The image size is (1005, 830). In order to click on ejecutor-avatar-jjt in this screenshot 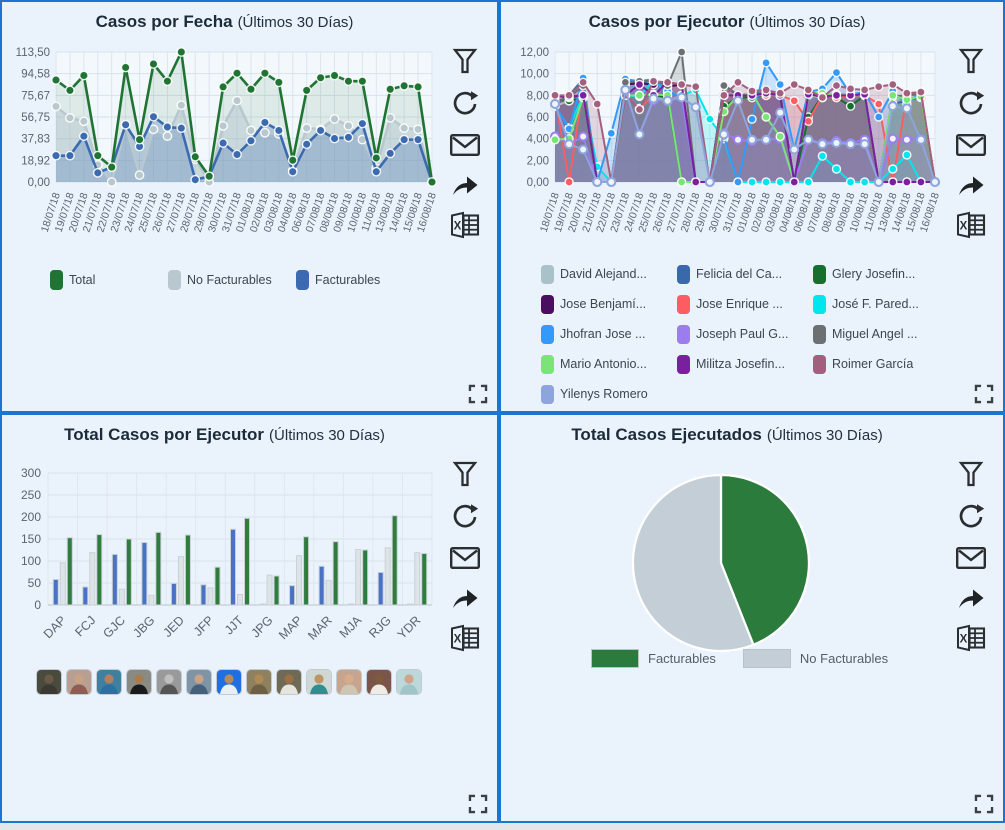, I will do `click(229, 682)`.